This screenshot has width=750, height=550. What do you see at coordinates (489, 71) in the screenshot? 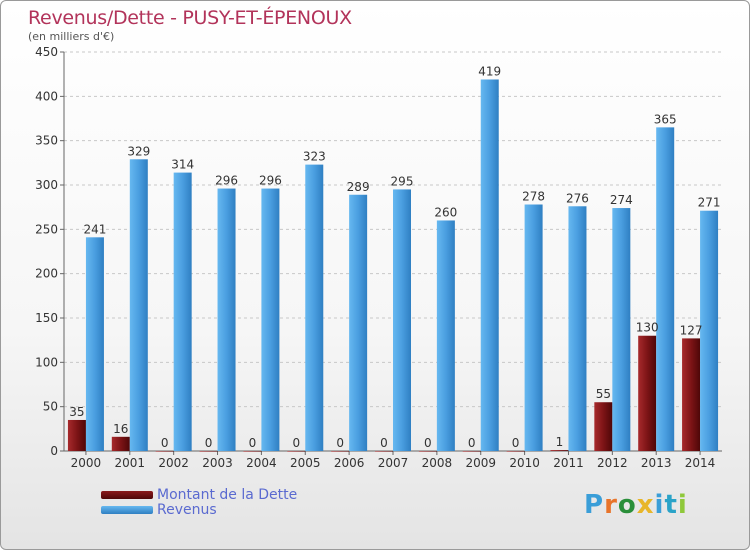
I see `revenue-value-label: 419` at bounding box center [489, 71].